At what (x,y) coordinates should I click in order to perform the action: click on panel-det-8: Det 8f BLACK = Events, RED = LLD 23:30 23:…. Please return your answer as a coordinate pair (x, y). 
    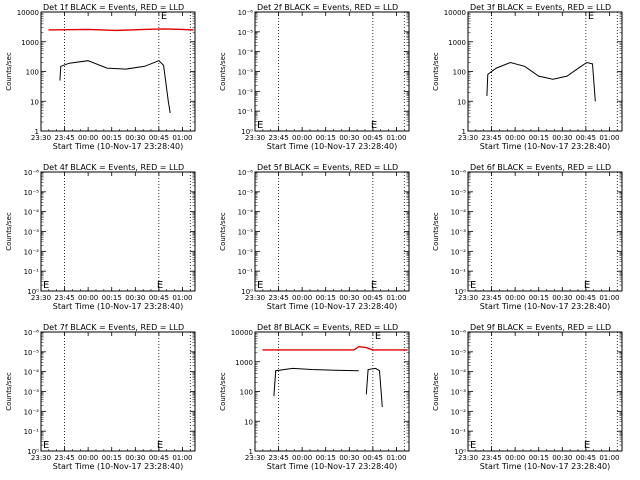
    Looking at the image, I should click on (314, 397).